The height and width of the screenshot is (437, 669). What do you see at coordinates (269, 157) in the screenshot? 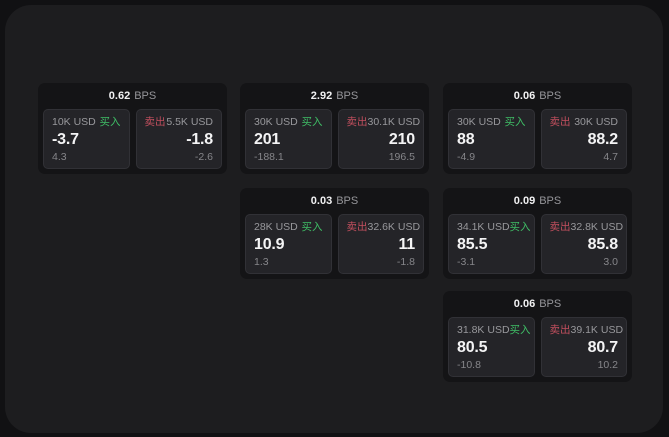
I see `buy-change: -188.1` at bounding box center [269, 157].